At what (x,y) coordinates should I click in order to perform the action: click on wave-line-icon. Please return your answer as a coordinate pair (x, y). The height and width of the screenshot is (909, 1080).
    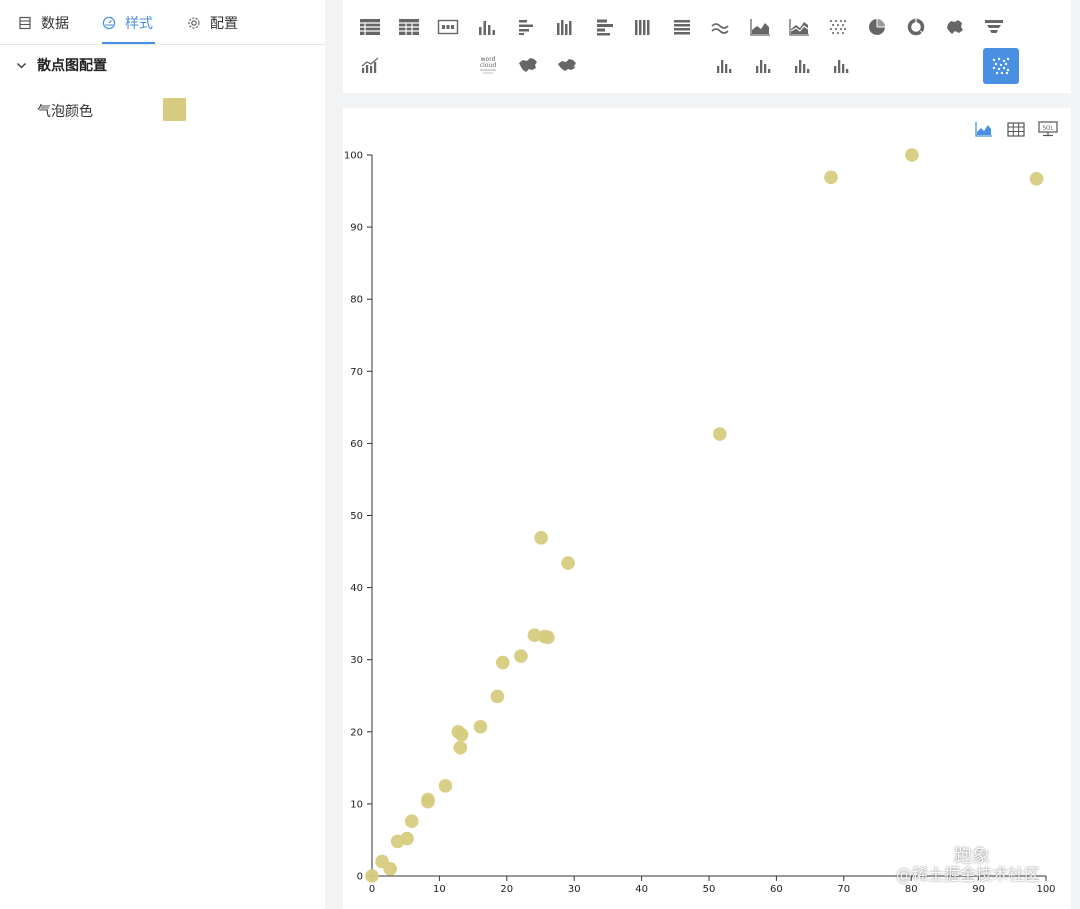
    Looking at the image, I should click on (720, 28).